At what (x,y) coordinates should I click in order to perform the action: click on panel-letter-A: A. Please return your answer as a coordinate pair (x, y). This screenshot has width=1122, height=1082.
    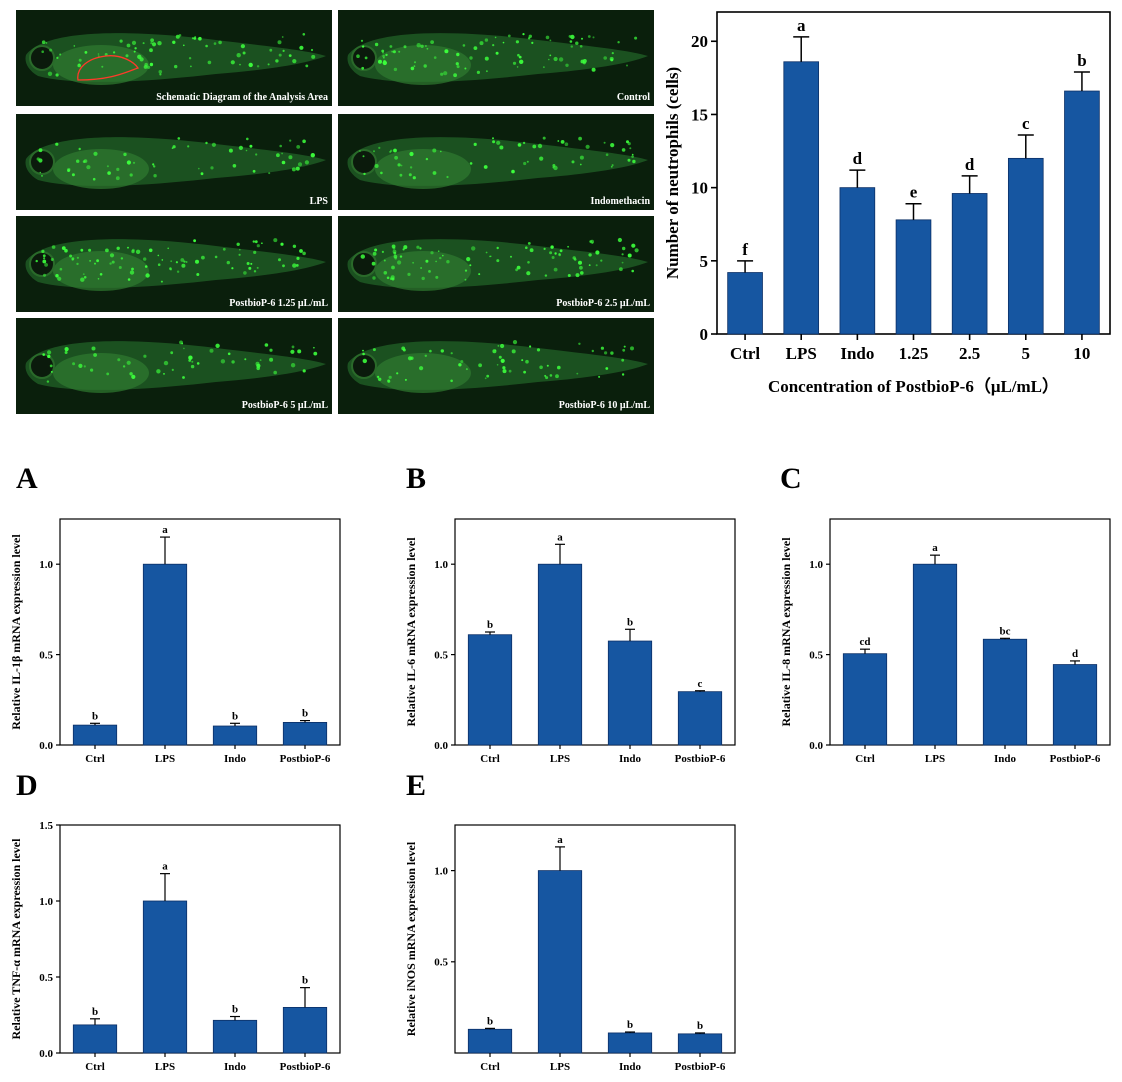
    Looking at the image, I should click on (27, 478).